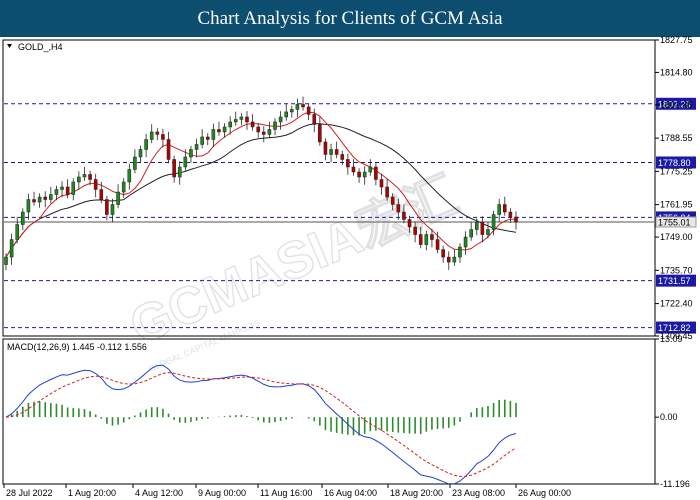 The height and width of the screenshot is (500, 700). I want to click on time-tick-label: 23 Aug 08:00, so click(478, 493).